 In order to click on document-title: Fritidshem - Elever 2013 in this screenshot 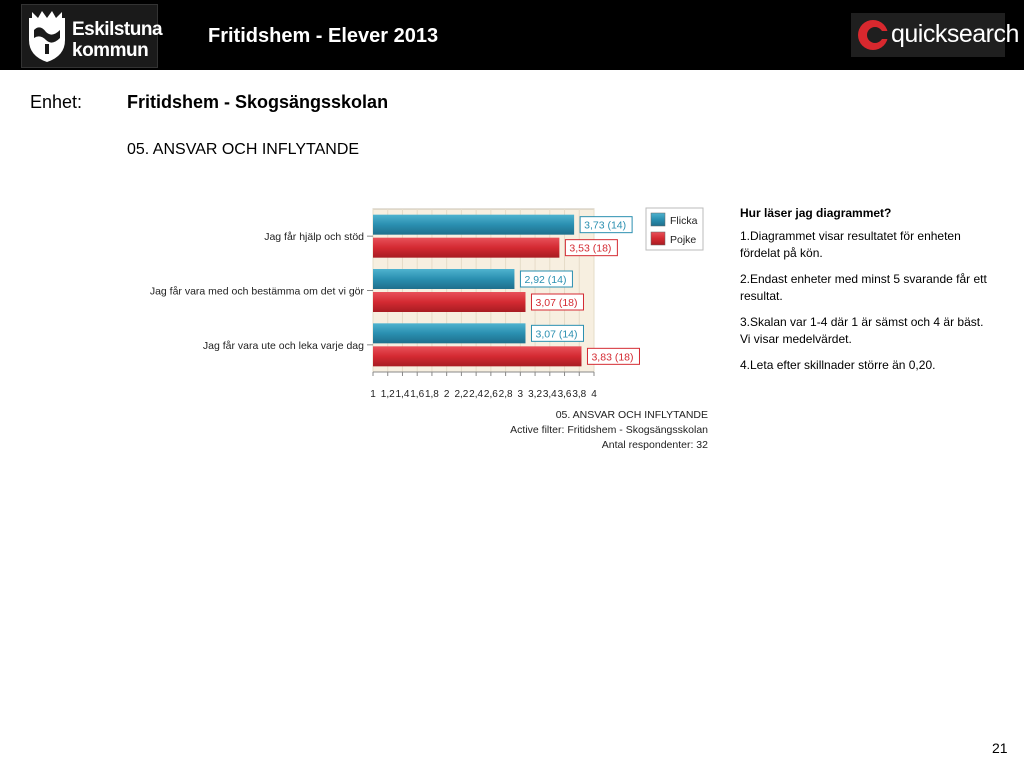, I will do `click(323, 36)`.